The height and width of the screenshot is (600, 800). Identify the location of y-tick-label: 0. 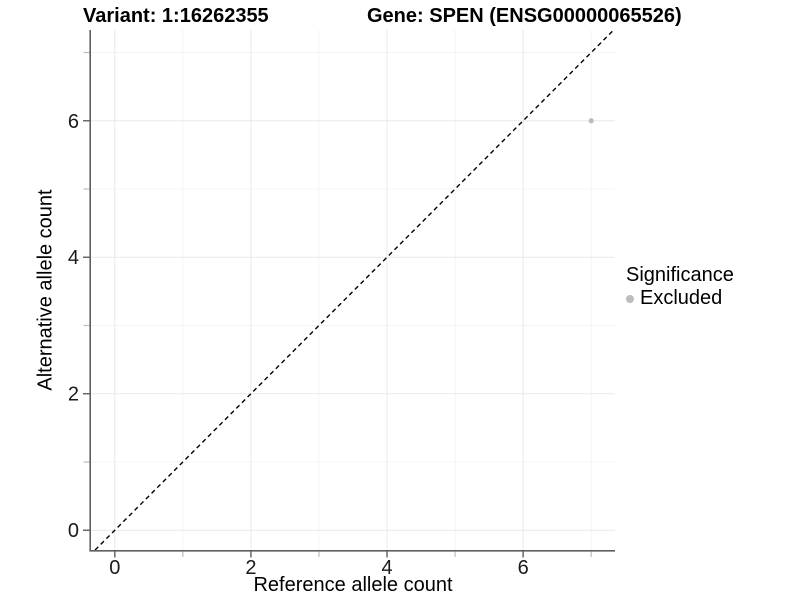
(73, 531).